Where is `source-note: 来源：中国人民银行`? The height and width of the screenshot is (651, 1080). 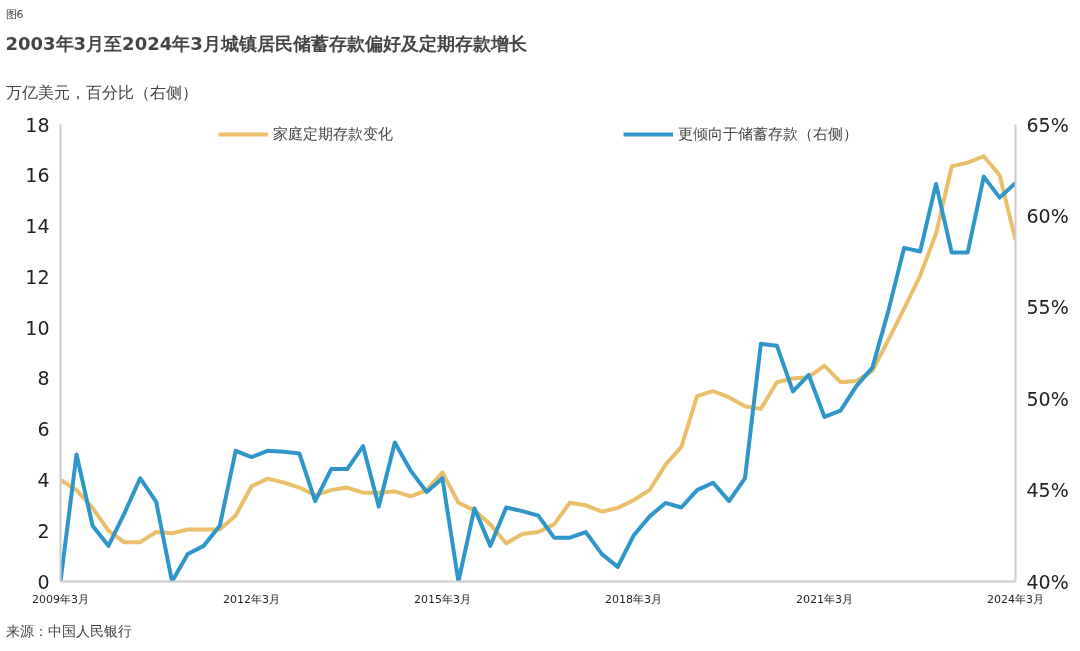 source-note: 来源：中国人民银行 is located at coordinates (68, 631).